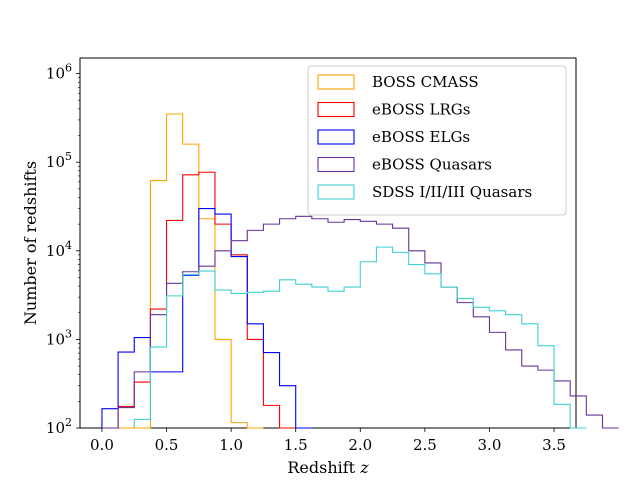 Image resolution: width=640 pixels, height=480 pixels. What do you see at coordinates (59, 72) in the screenshot?
I see `y-tick-label: 10⁶` at bounding box center [59, 72].